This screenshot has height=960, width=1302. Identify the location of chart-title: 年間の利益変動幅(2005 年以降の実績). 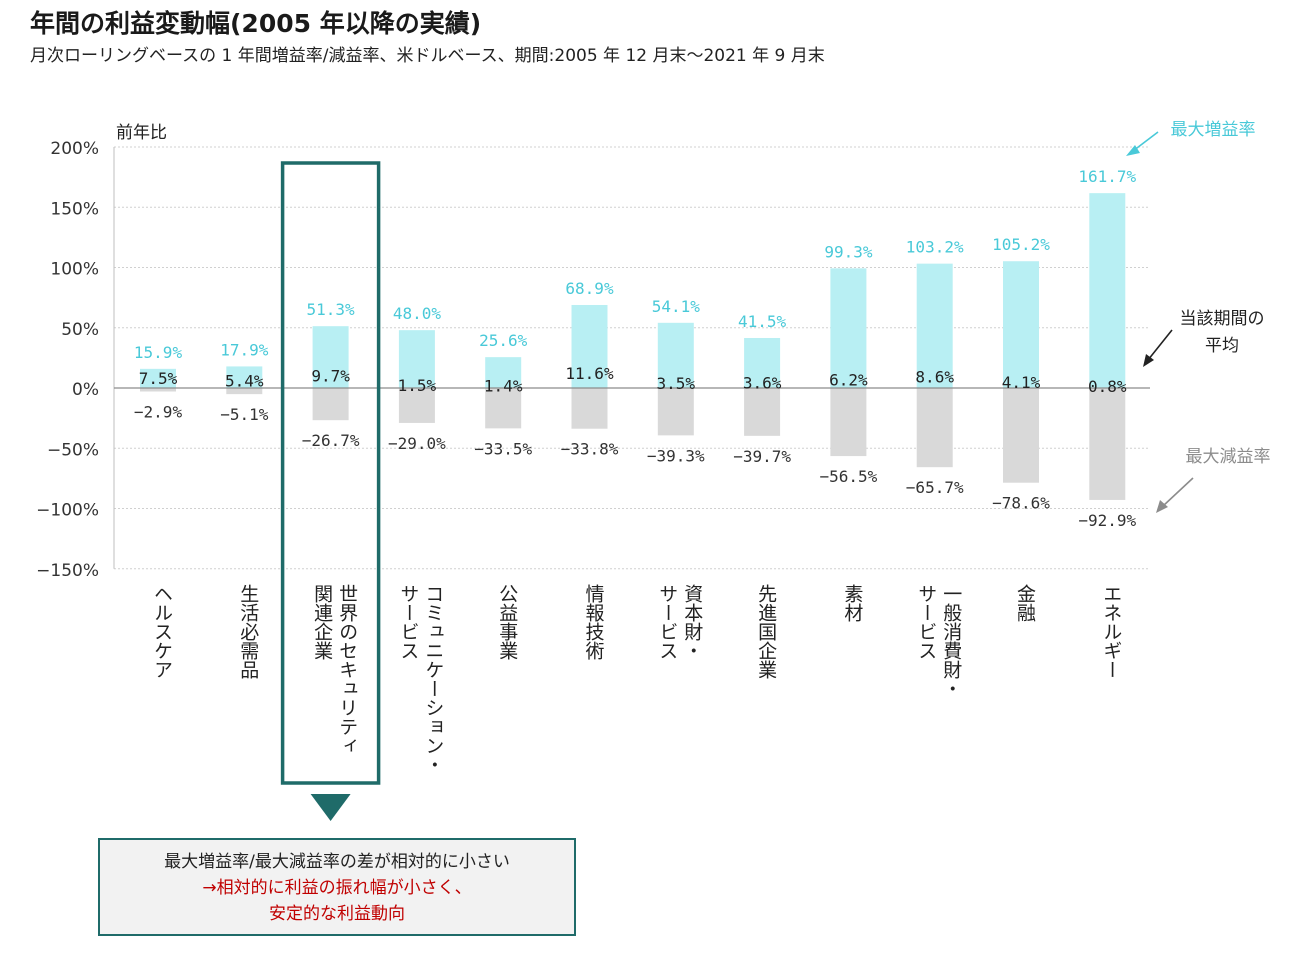
(256, 23).